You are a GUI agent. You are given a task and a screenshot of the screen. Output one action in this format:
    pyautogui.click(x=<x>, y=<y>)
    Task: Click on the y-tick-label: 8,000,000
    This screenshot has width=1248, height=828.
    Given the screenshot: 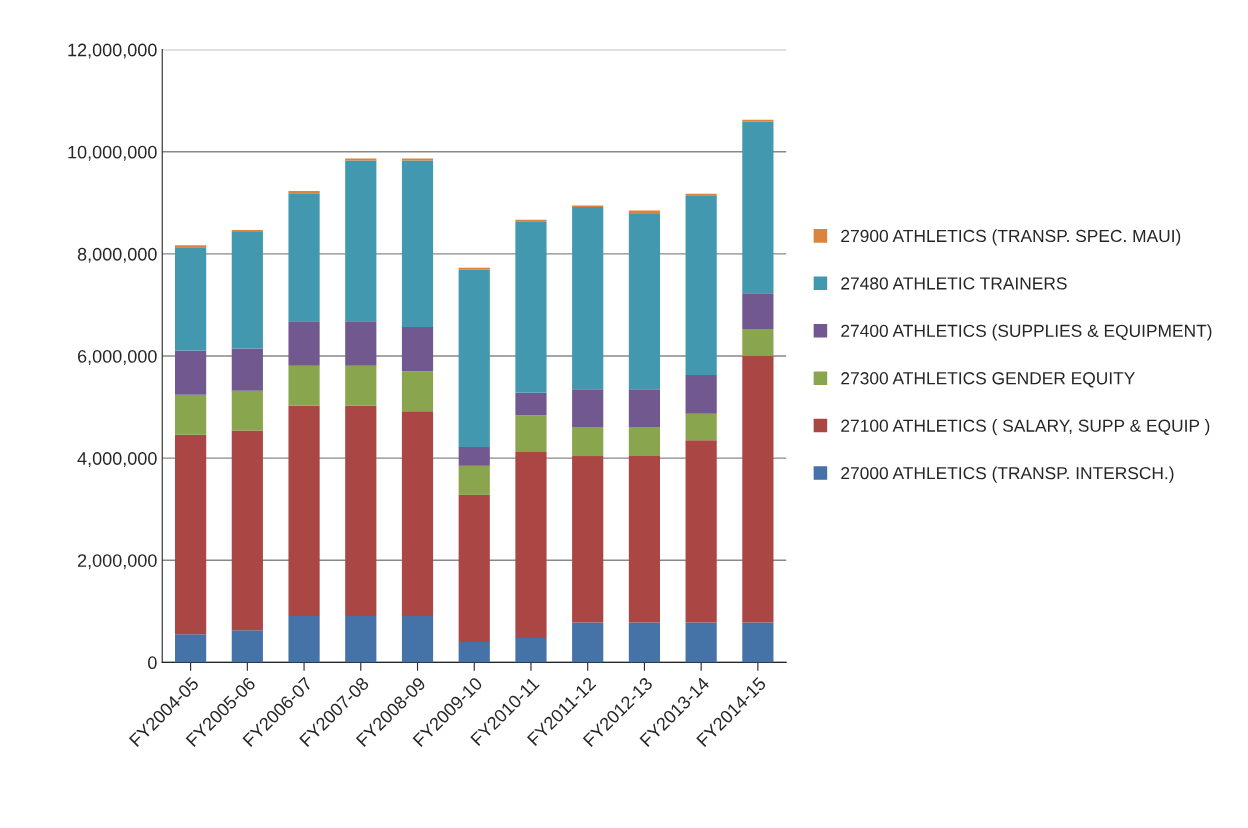 What is the action you would take?
    pyautogui.click(x=117, y=255)
    